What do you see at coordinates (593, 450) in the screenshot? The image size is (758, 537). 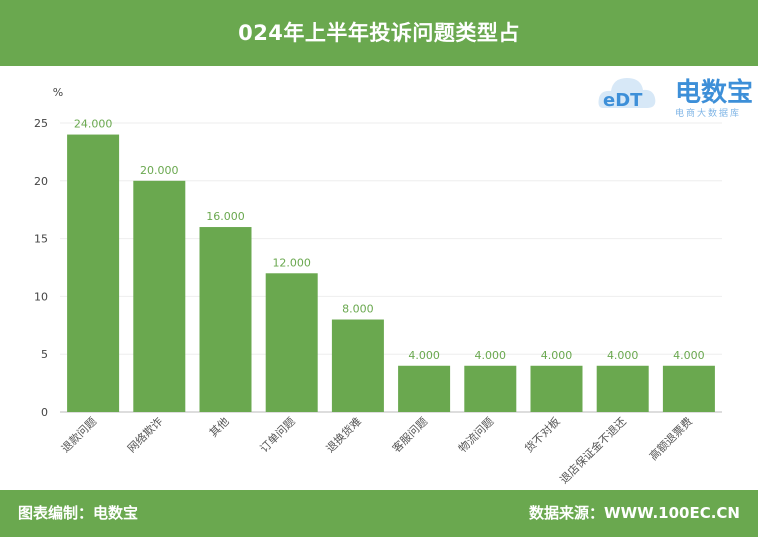 I see `category-label: 退店保证金不退还` at bounding box center [593, 450].